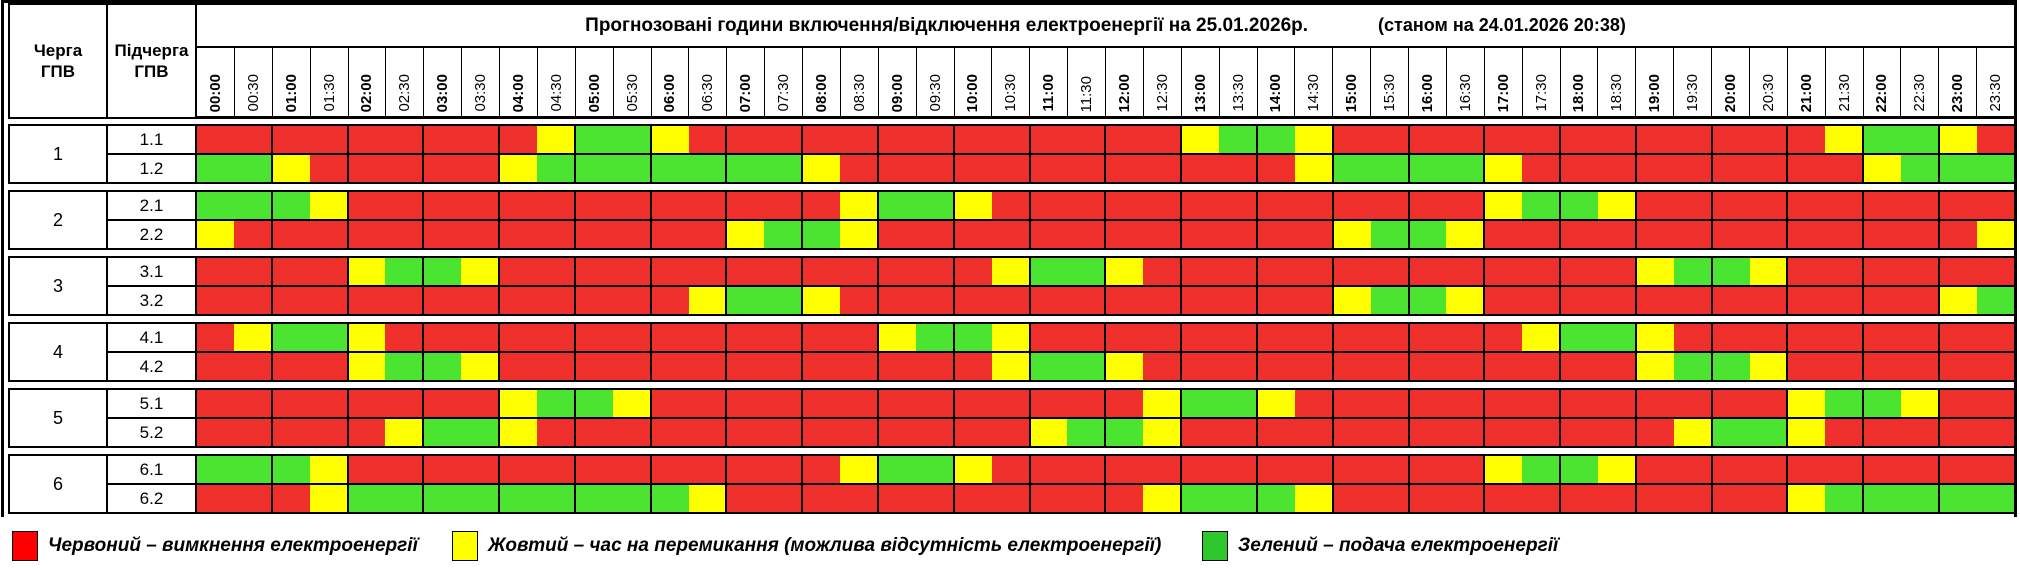 This screenshot has height=570, width=2020. Describe the element at coordinates (328, 300) in the screenshot. I see `status-cell-3.2-01:30` at that location.